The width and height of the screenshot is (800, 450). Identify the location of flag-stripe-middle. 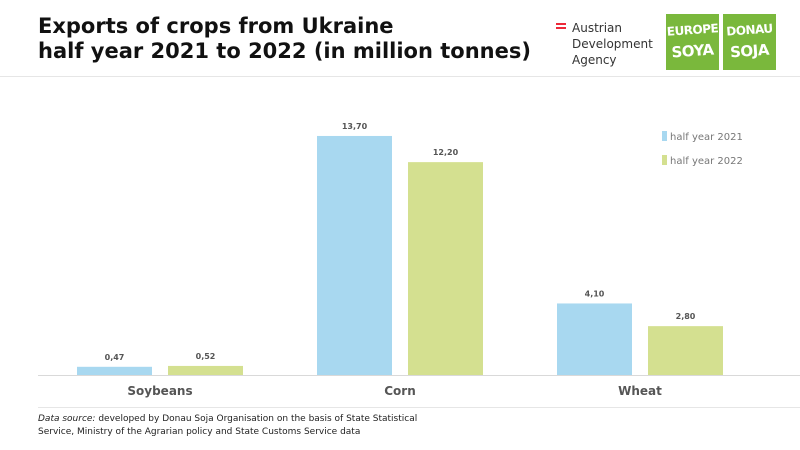
(561, 26).